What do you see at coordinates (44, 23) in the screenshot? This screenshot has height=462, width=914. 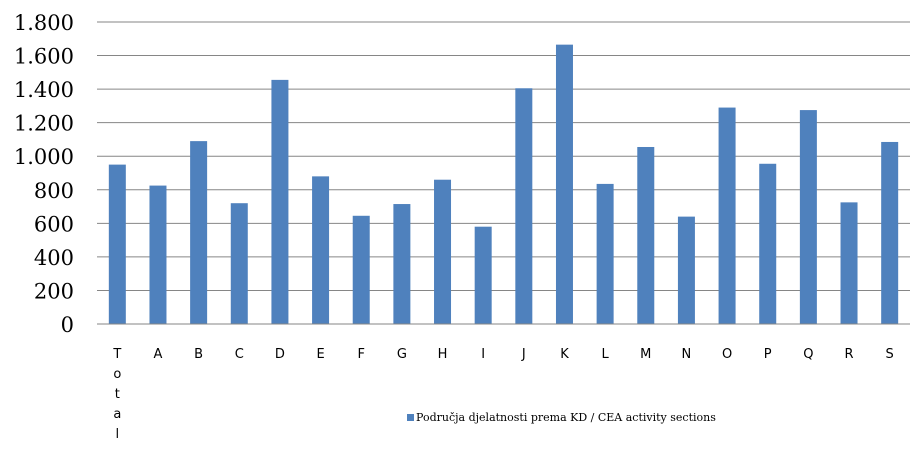 I see `y-tick-label: 1.800` at bounding box center [44, 23].